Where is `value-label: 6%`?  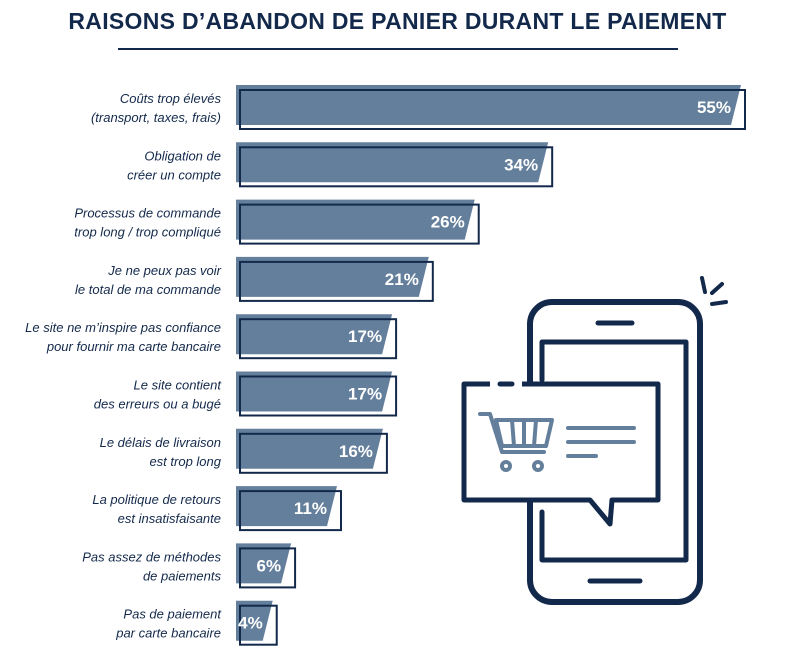 value-label: 6% is located at coordinates (269, 565).